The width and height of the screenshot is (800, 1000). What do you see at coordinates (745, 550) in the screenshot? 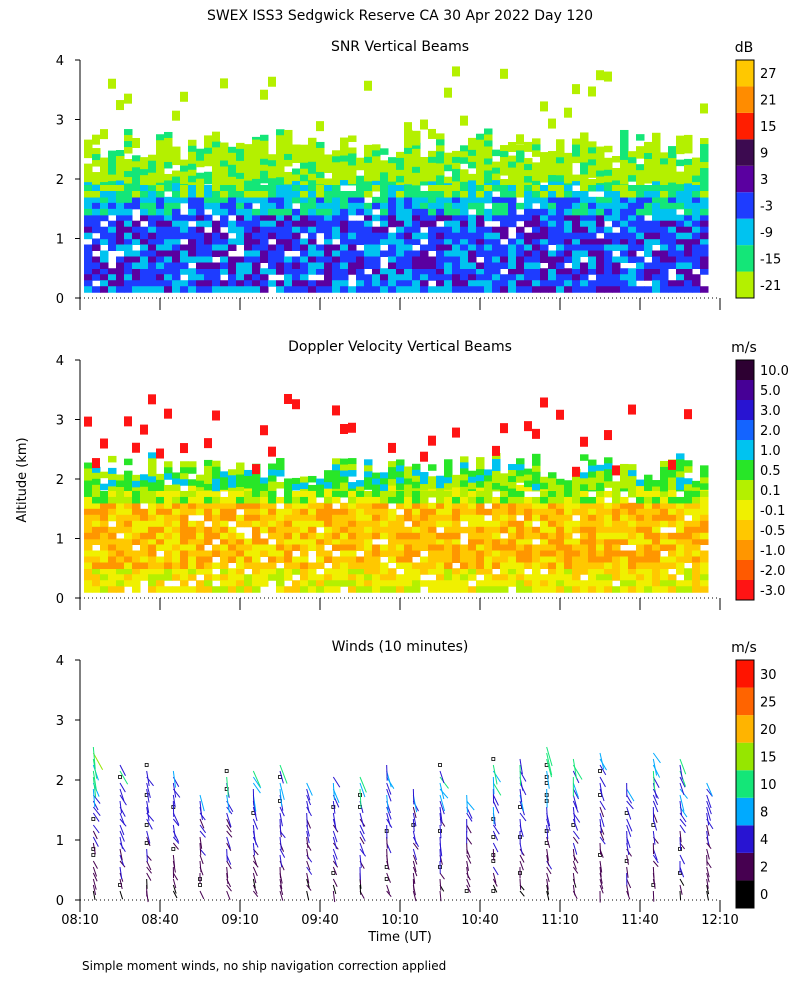
I see `colorbar-swatch` at bounding box center [745, 550].